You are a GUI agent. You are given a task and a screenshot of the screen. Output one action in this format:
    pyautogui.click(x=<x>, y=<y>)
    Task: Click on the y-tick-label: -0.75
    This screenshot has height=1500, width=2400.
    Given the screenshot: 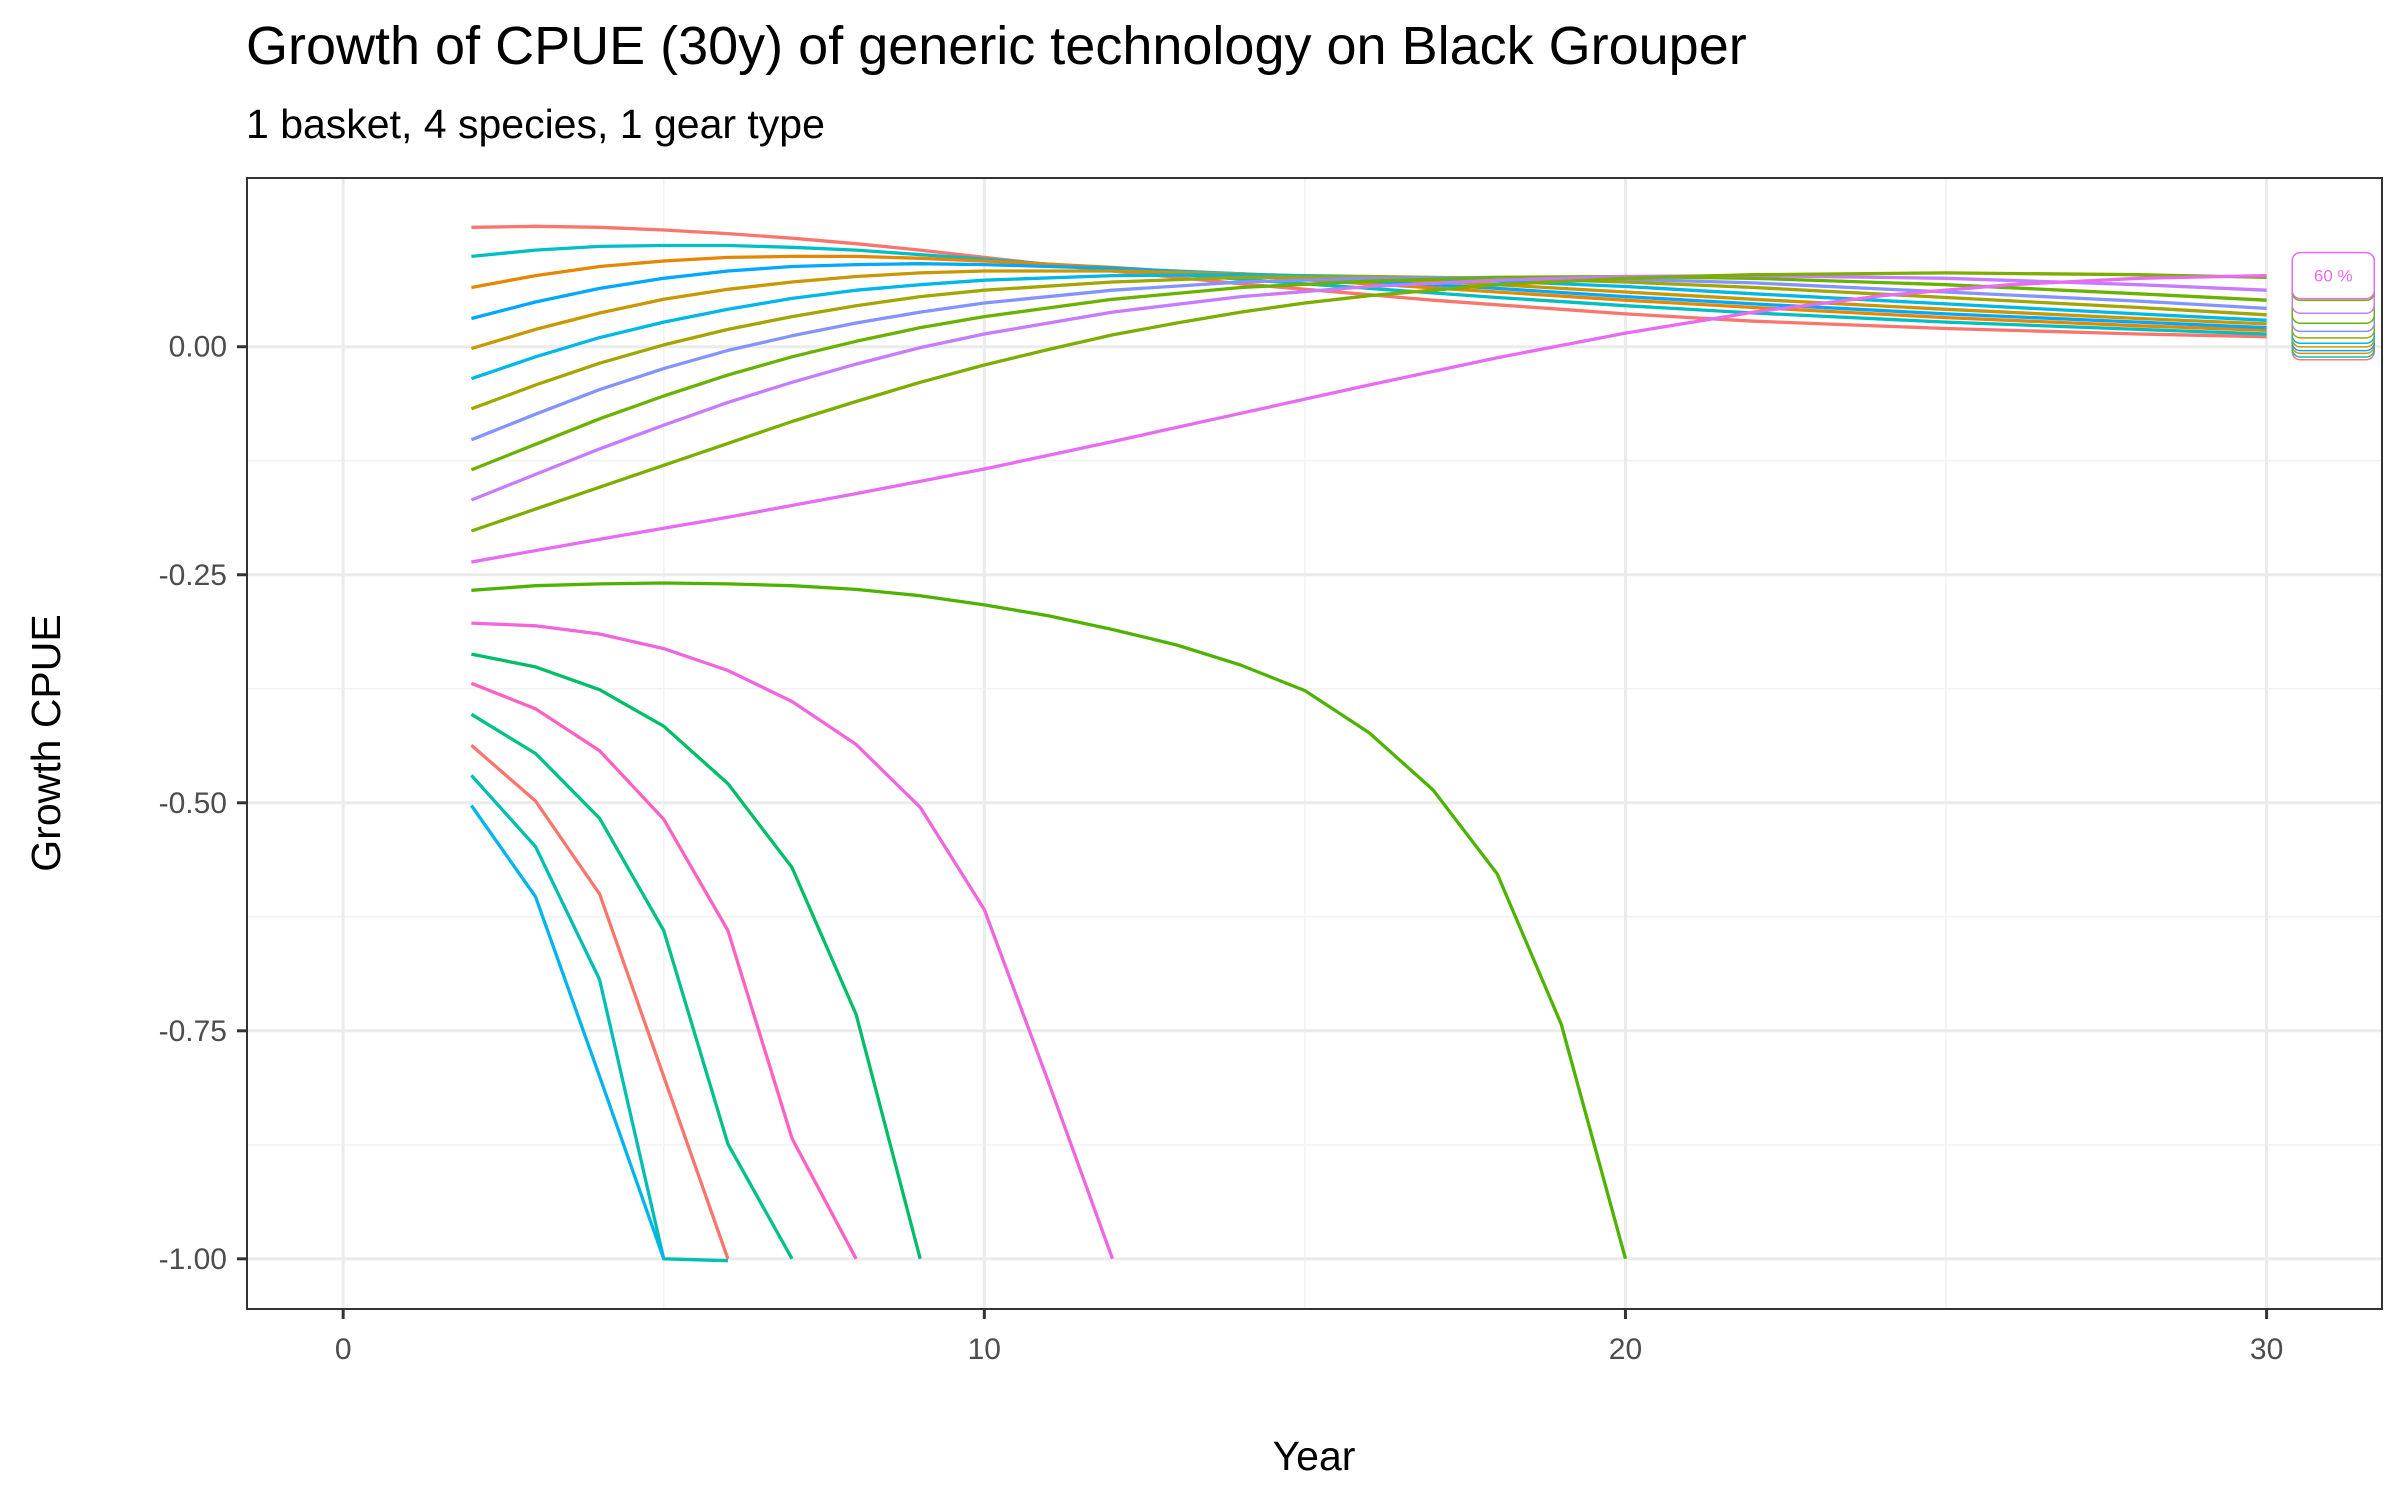 What is the action you would take?
    pyautogui.click(x=193, y=1031)
    